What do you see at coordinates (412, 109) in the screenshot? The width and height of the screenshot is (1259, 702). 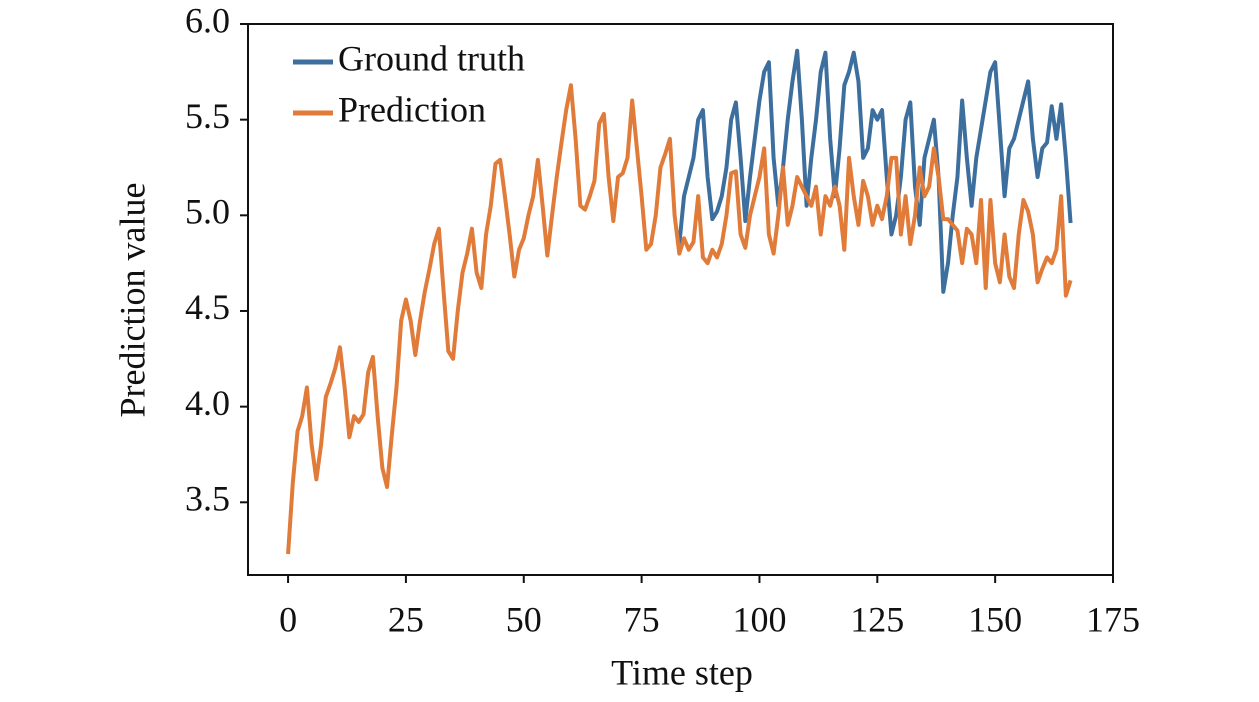 I see `legend-label: Prediction` at bounding box center [412, 109].